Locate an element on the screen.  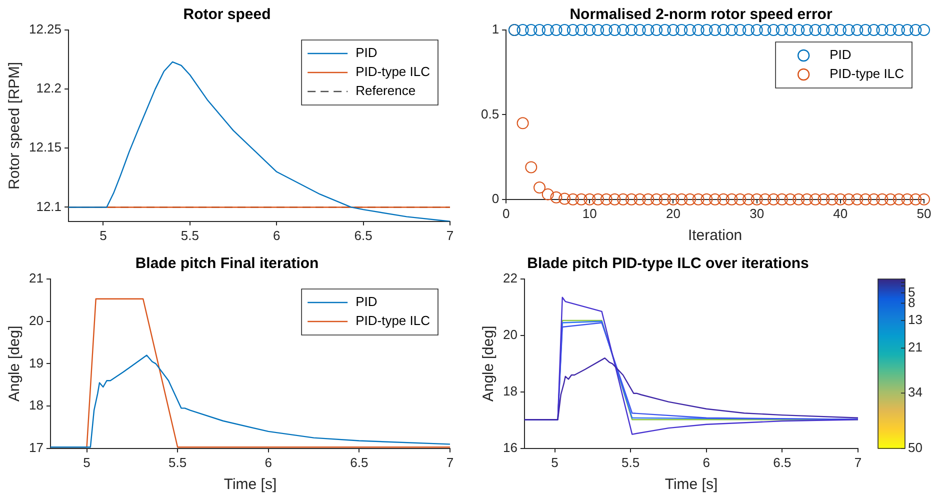
y-tick-label: 1 is located at coordinates (496, 29).